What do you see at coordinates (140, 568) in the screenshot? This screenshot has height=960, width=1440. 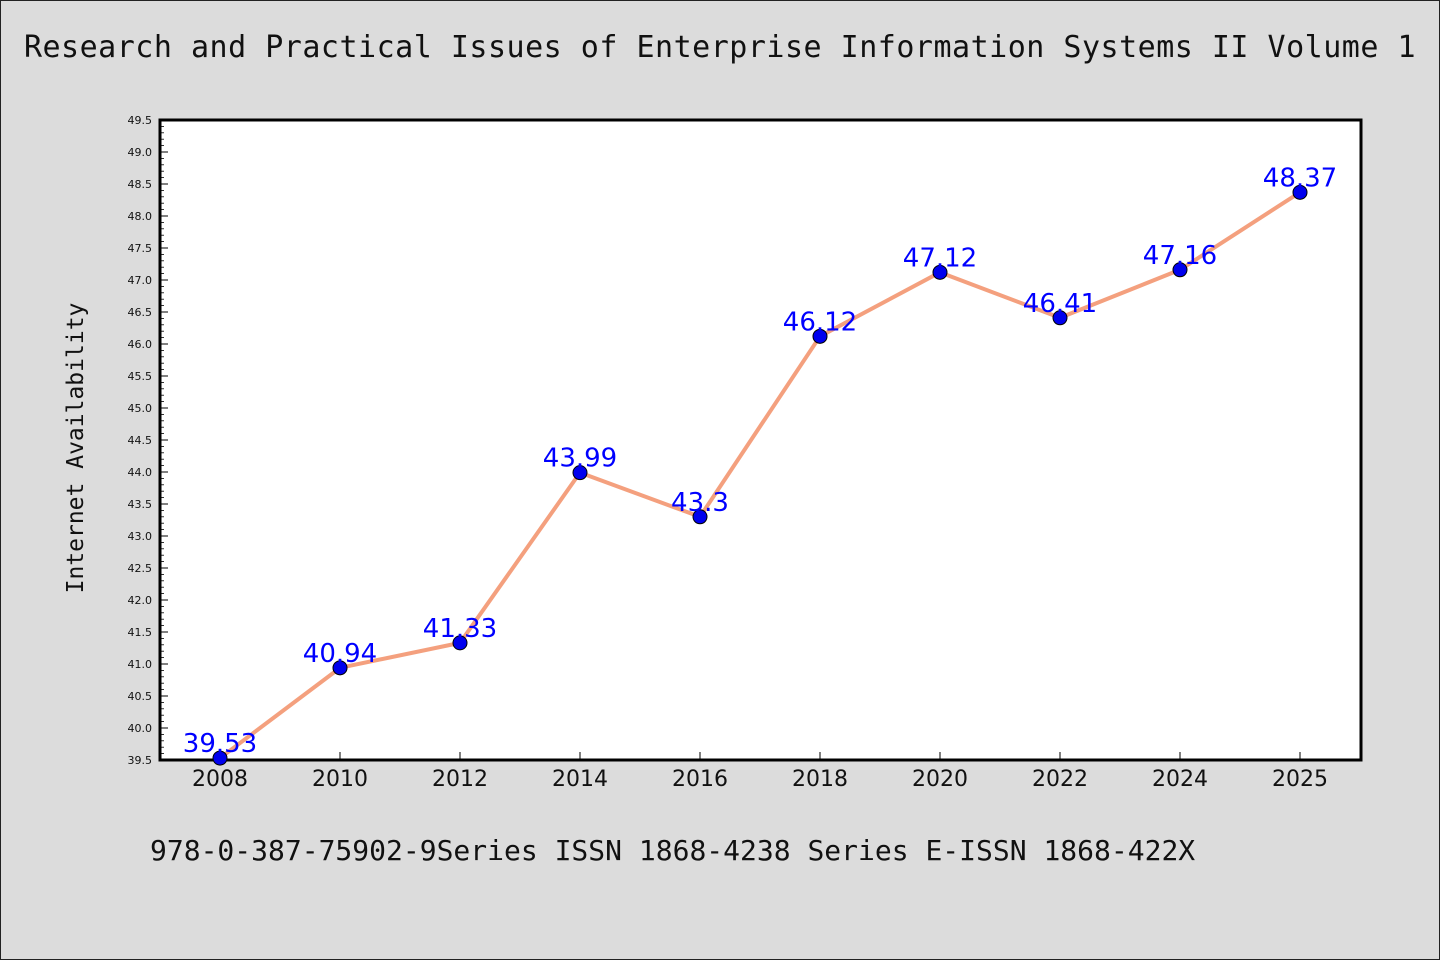 I see `y-tick-label: 42.5` at bounding box center [140, 568].